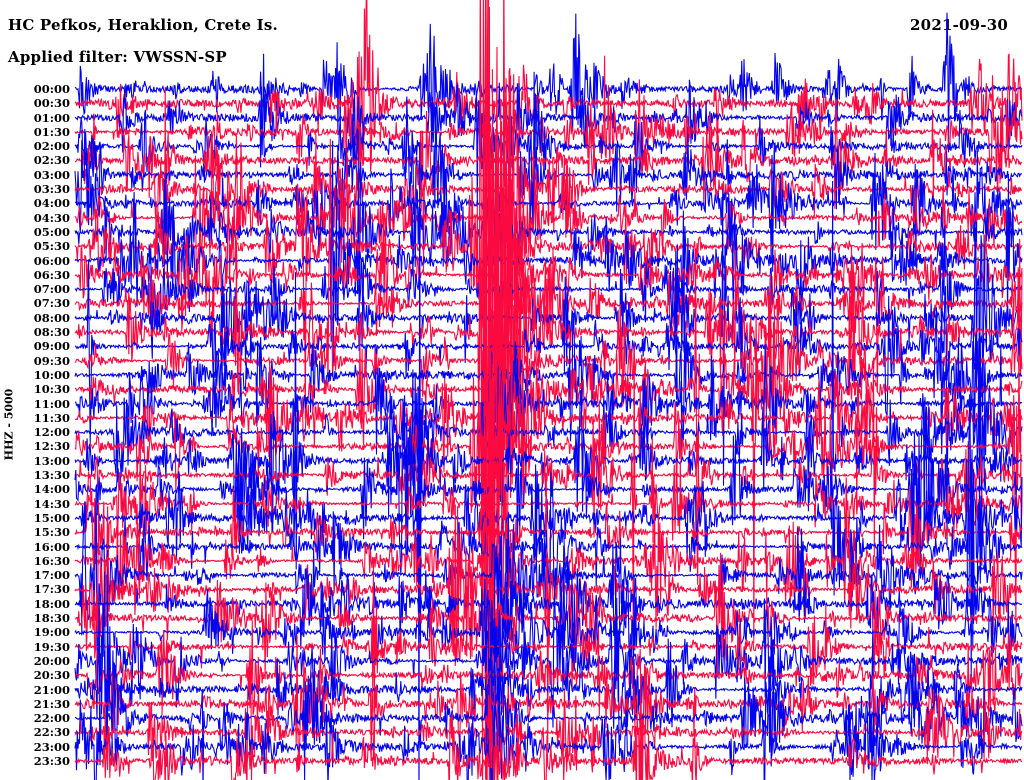  I want to click on time-label-12:30: 12:30, so click(51, 446).